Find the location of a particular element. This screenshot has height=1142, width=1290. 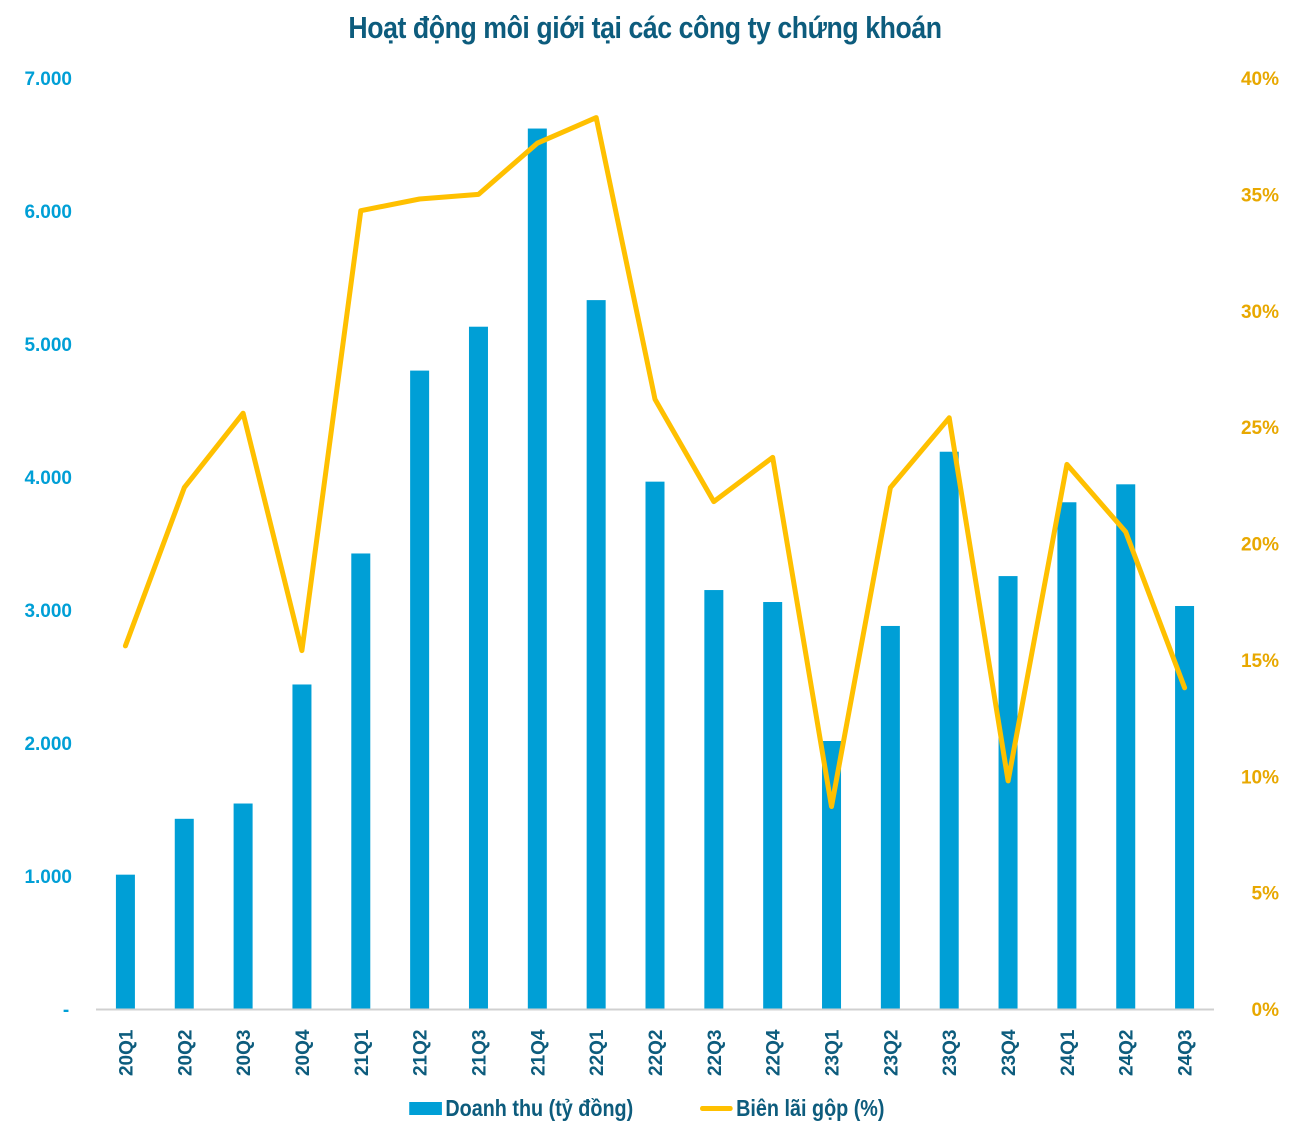

right-tick-label: 35% is located at coordinates (1260, 195).